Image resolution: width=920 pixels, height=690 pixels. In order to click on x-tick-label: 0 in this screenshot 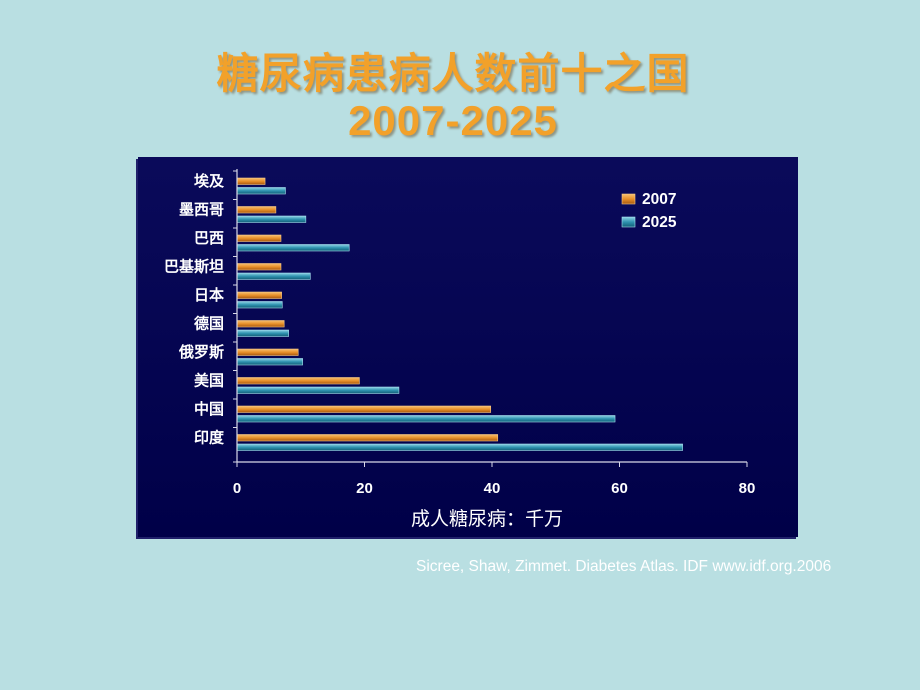, I will do `click(237, 488)`.